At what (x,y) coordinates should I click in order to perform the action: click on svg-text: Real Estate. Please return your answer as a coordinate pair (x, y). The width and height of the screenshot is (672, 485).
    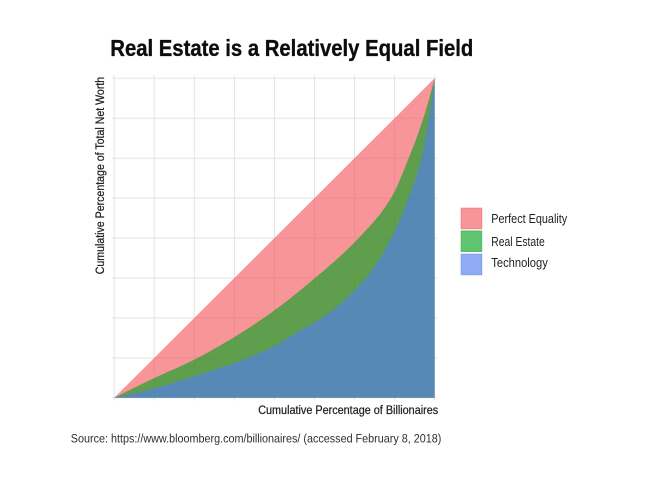
    Looking at the image, I should click on (518, 242).